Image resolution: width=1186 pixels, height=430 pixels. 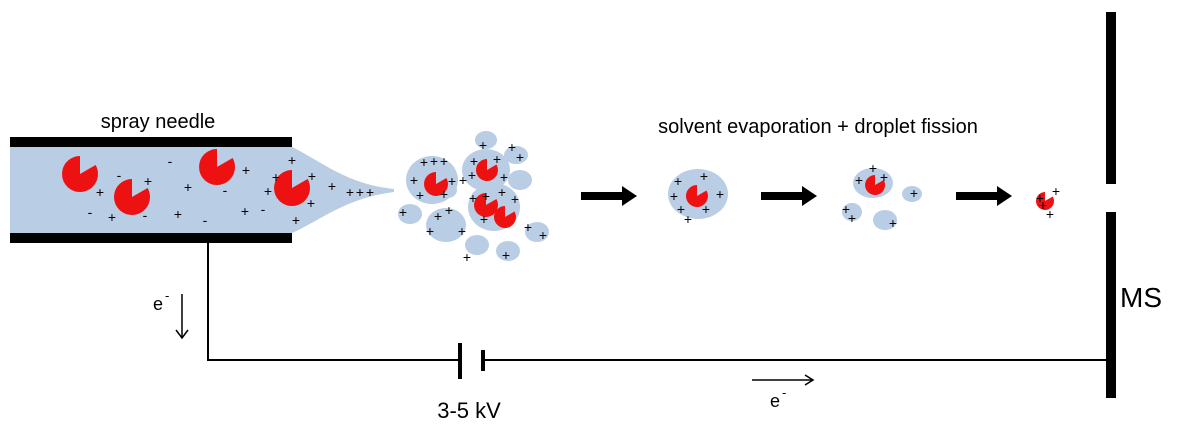 I want to click on needle-top-wall, so click(x=151, y=142).